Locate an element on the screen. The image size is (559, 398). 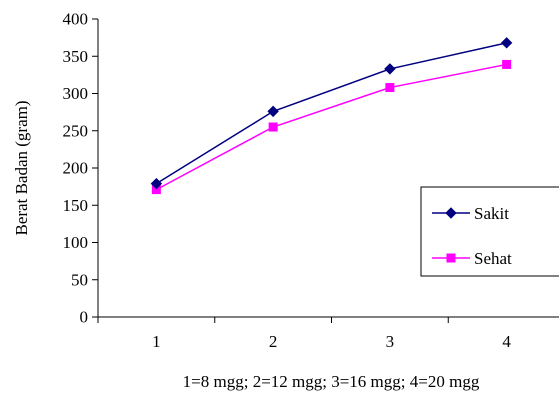
y-axis-label: Berat Badan (gram) is located at coordinates (21, 168).